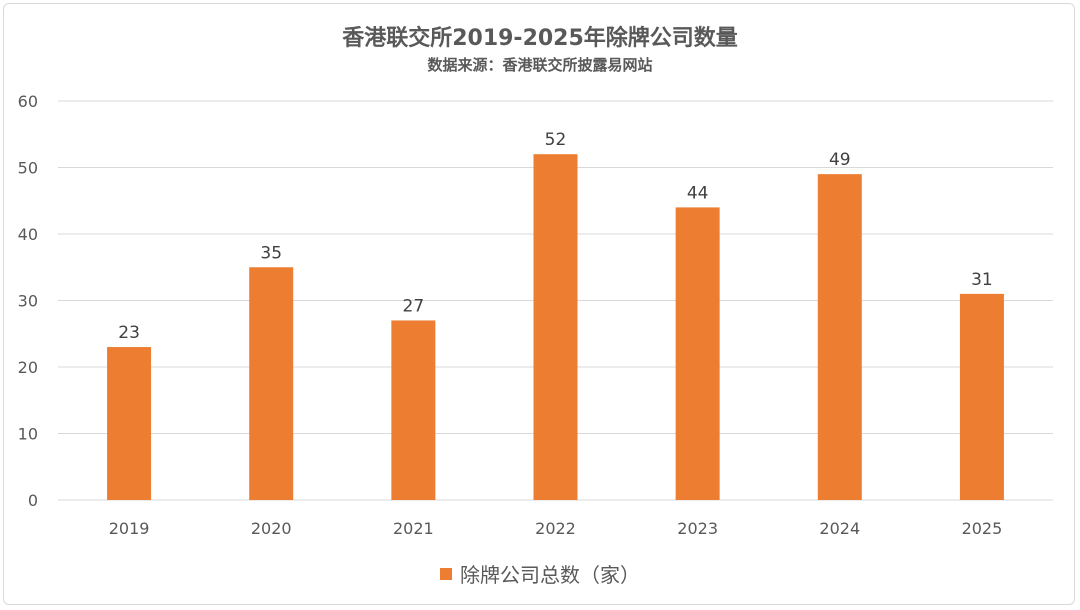  Describe the element at coordinates (556, 140) in the screenshot. I see `data-label: 52` at that location.